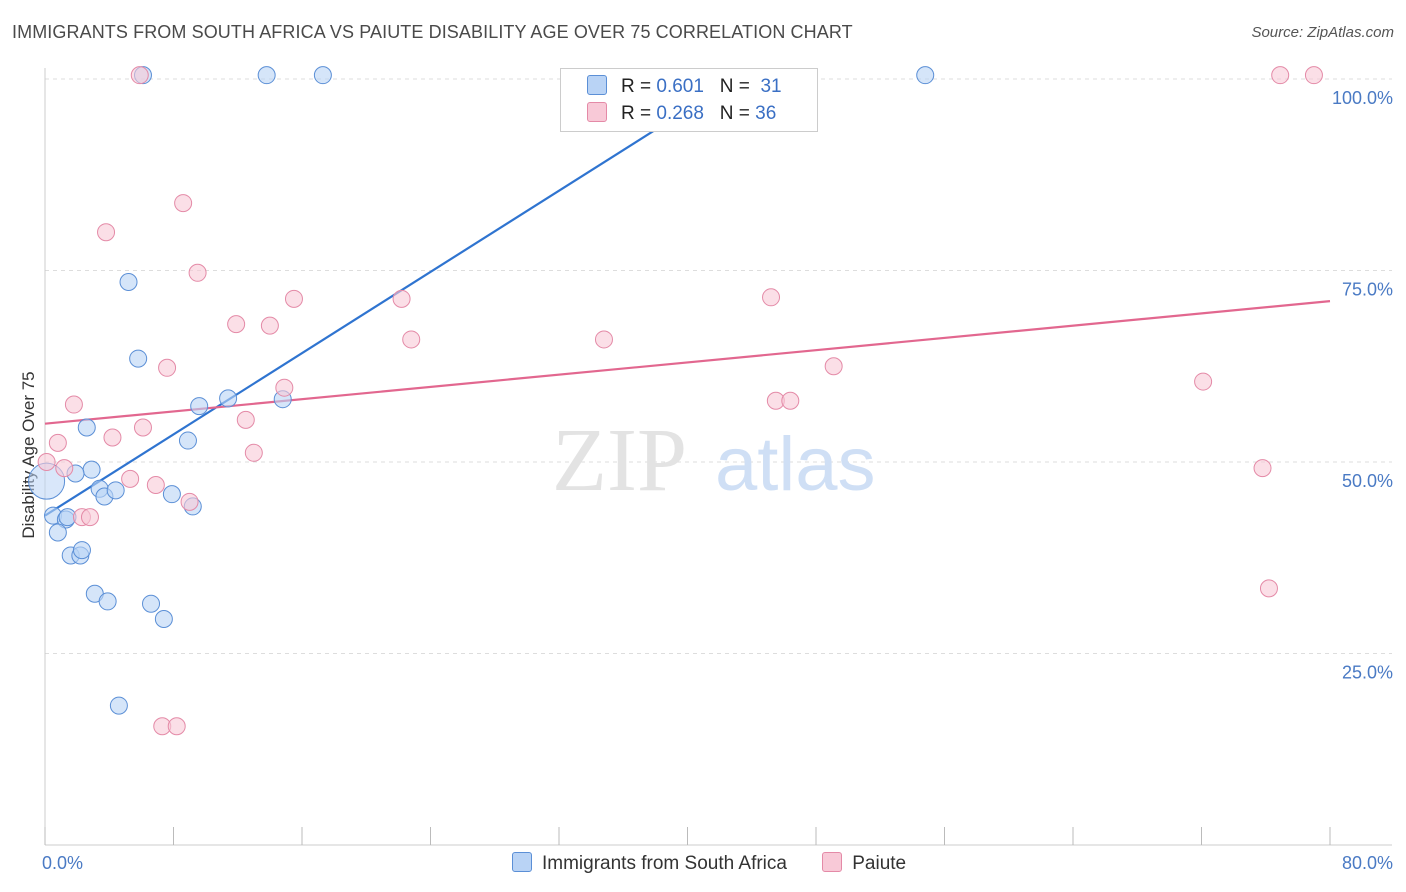 This screenshot has height=892, width=1406. Describe the element at coordinates (1322, 32) in the screenshot. I see `source-credit: Source: ZipAtlas.com` at that location.